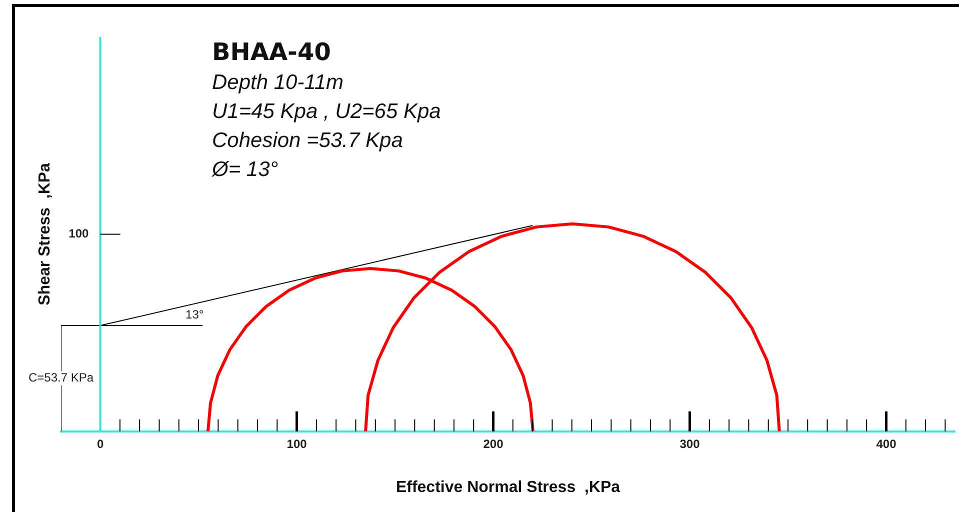  Describe the element at coordinates (79, 233) in the screenshot. I see `annotation: 100` at that location.